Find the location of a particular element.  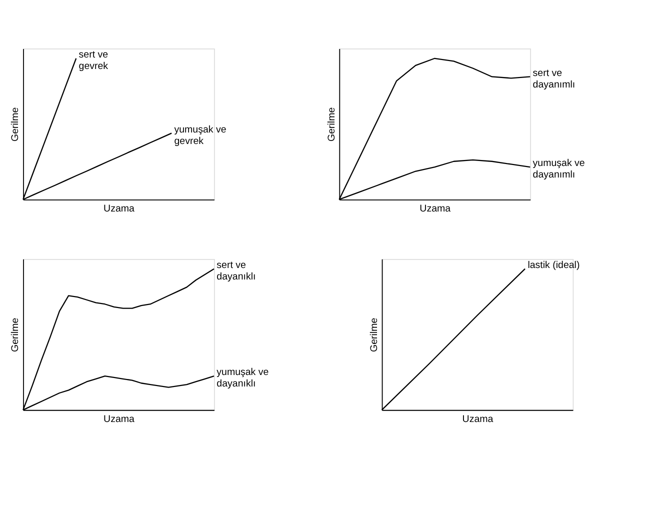

series-label: yumuşak ve dayanımlı is located at coordinates (558, 169).